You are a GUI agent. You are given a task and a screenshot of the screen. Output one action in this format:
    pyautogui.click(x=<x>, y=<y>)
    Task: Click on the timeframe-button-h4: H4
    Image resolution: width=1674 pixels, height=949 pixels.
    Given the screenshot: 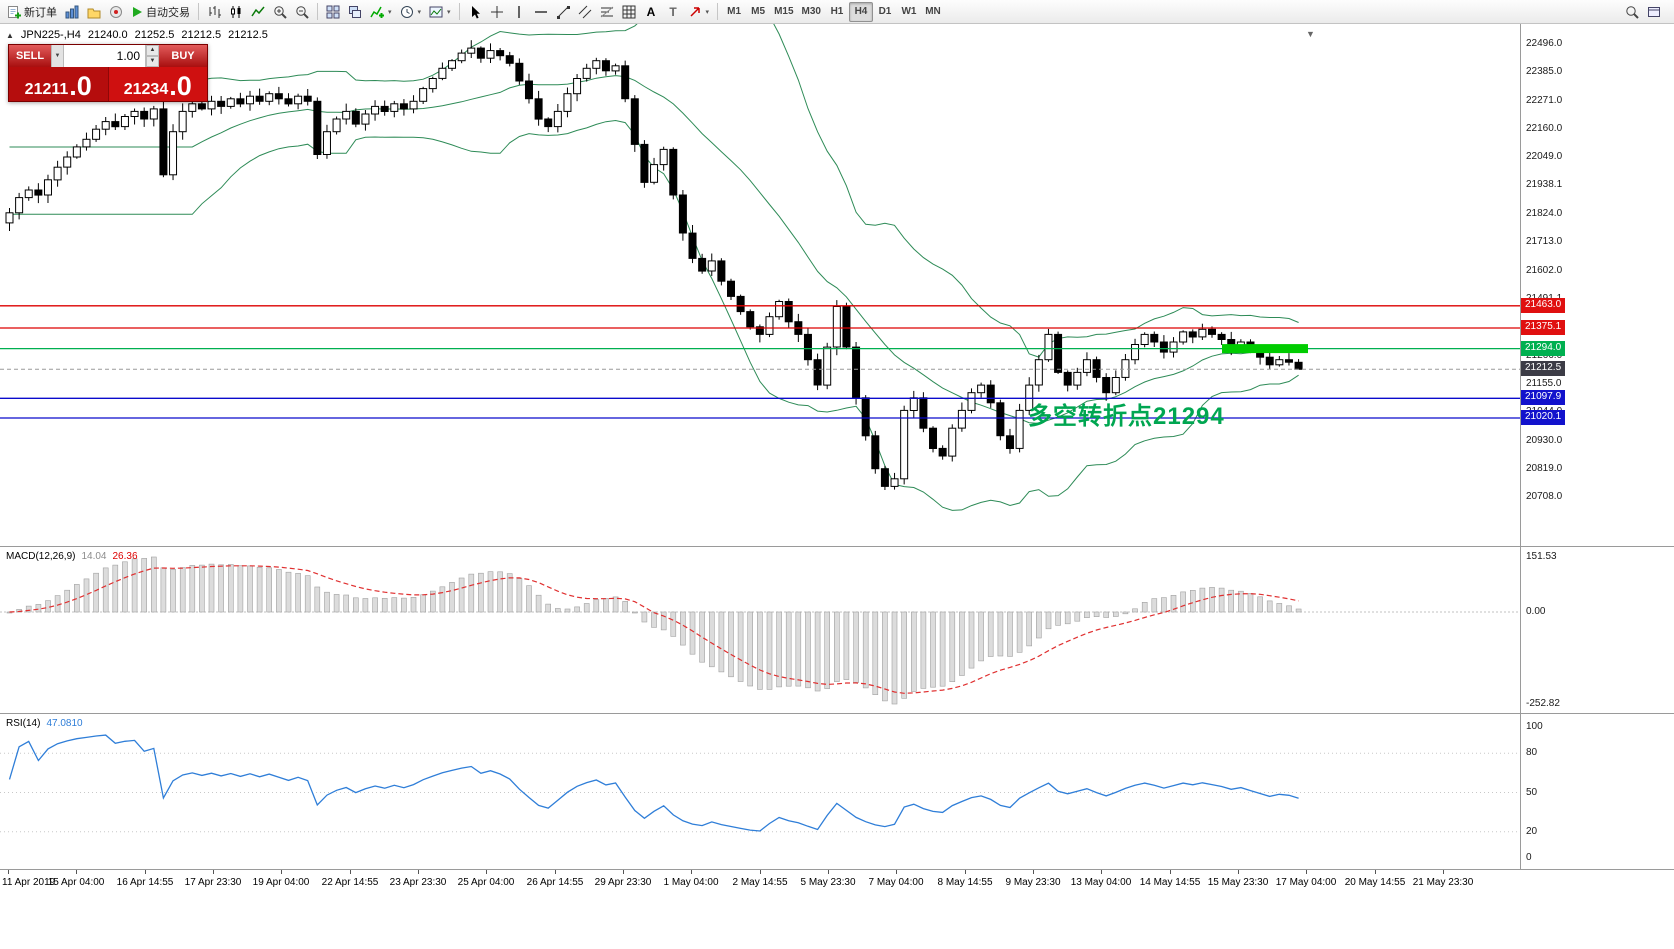 What is the action you would take?
    pyautogui.click(x=860, y=11)
    